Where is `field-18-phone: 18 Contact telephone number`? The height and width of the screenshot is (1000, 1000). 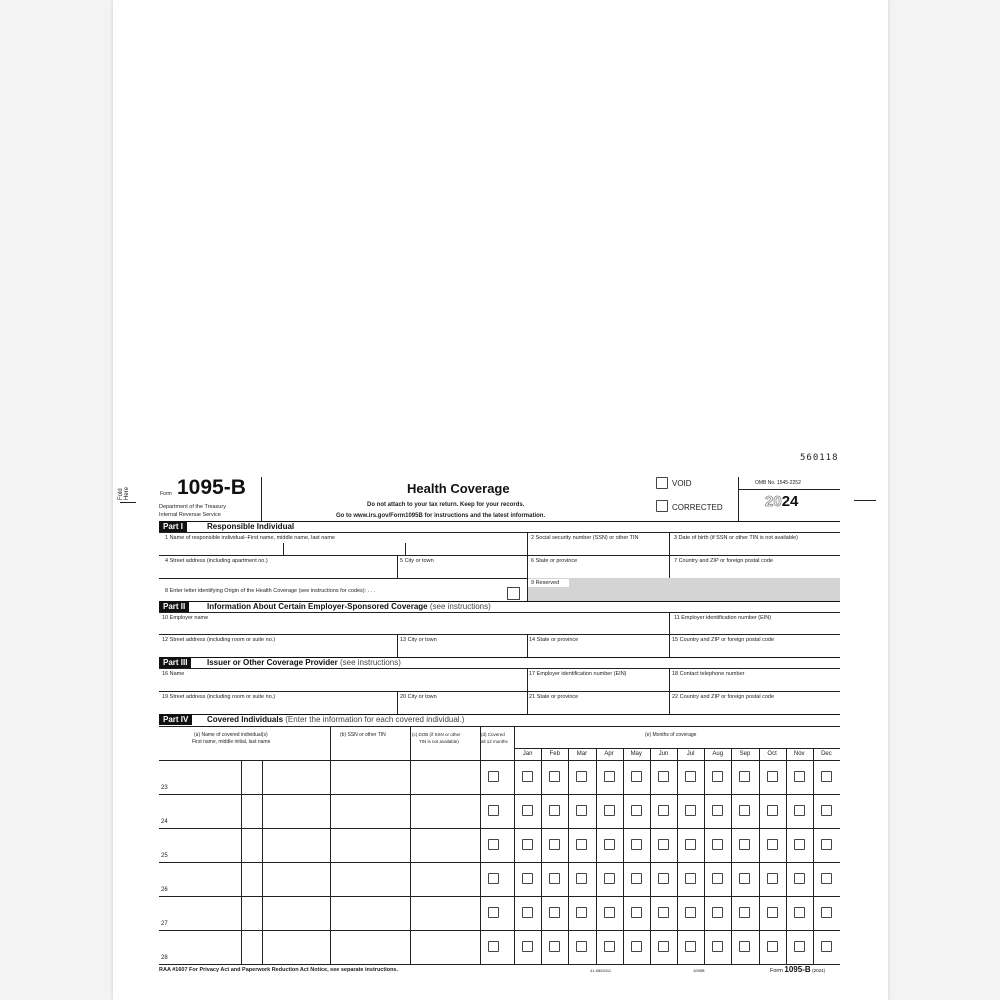
field-18-phone: 18 Contact telephone number is located at coordinates (708, 674).